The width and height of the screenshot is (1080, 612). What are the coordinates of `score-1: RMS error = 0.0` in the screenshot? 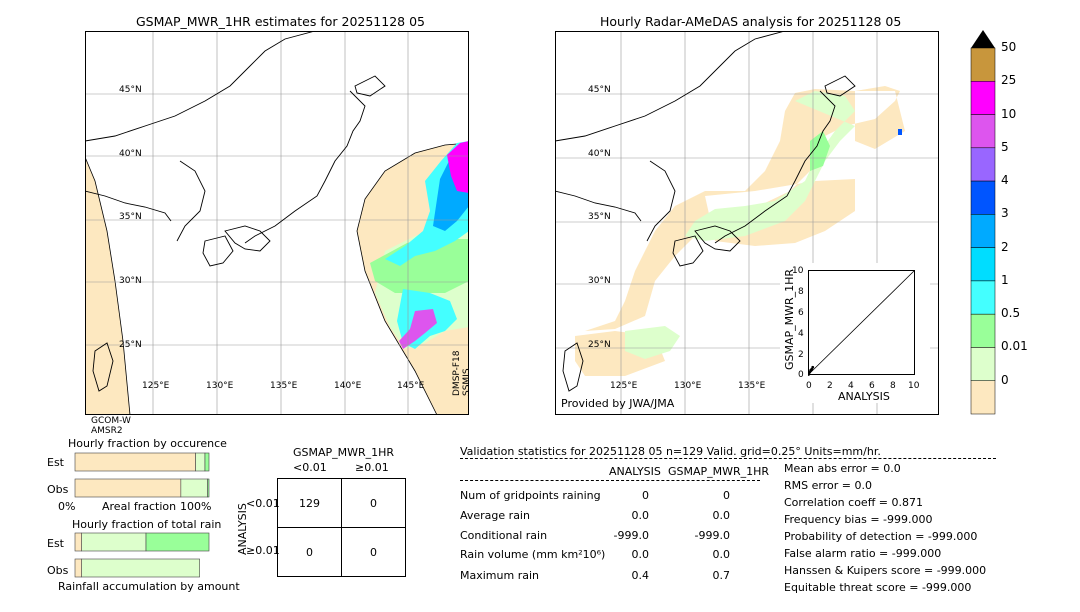 It's located at (828, 485).